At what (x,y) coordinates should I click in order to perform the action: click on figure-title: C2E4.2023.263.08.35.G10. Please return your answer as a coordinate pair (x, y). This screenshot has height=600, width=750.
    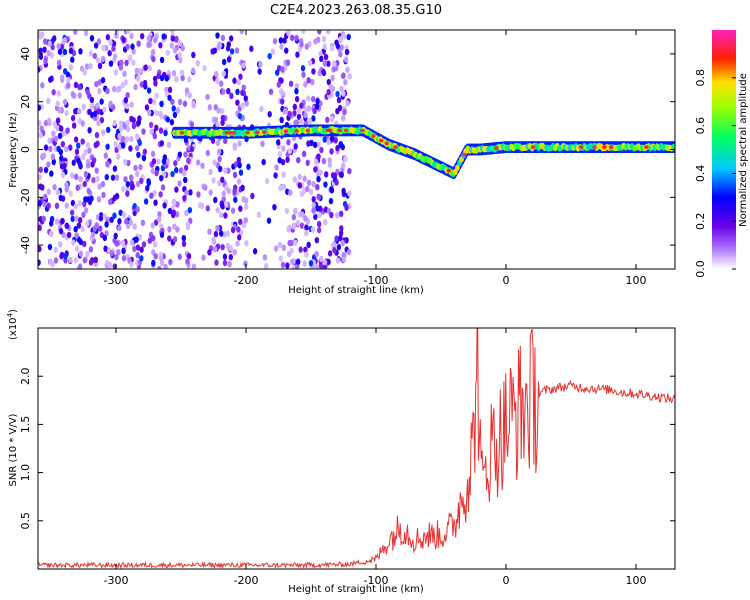
    Looking at the image, I should click on (356, 10).